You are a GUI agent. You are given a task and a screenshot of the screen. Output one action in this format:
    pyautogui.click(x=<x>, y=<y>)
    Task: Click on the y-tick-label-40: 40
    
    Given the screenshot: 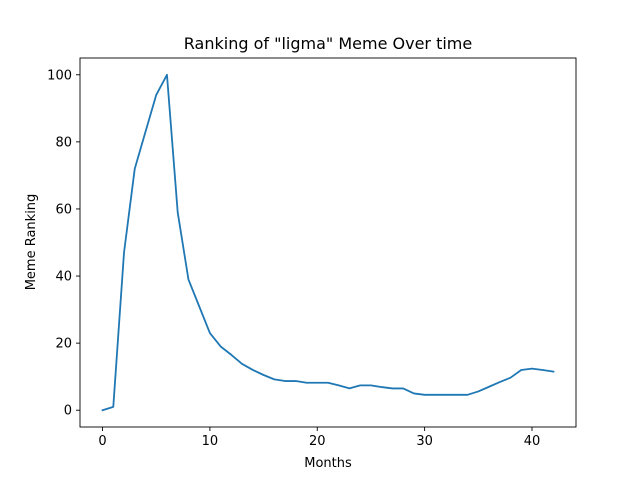 What is the action you would take?
    pyautogui.click(x=63, y=277)
    